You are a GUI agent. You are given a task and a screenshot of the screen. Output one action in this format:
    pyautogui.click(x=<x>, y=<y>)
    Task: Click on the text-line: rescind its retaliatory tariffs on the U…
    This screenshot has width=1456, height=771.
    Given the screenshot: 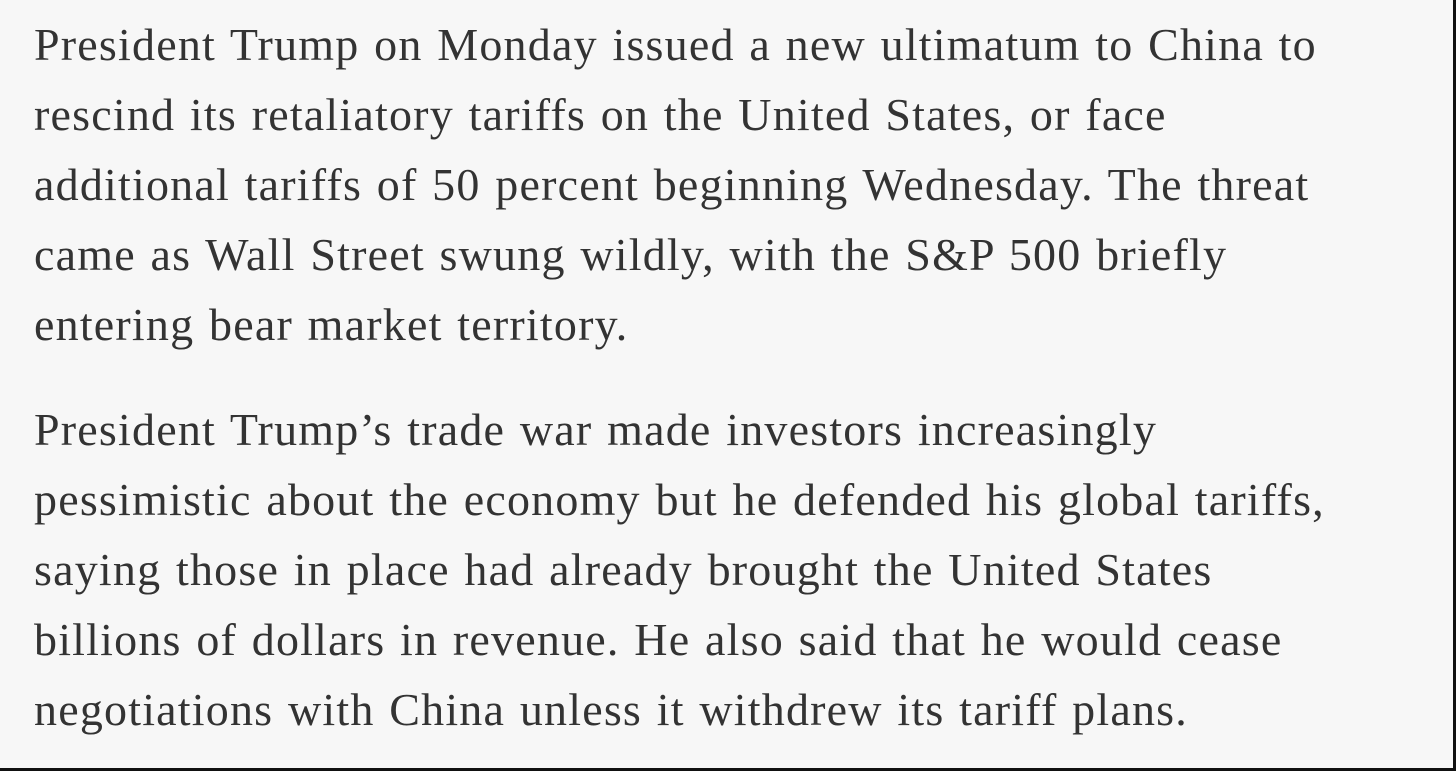 What is the action you would take?
    pyautogui.click(x=600, y=114)
    